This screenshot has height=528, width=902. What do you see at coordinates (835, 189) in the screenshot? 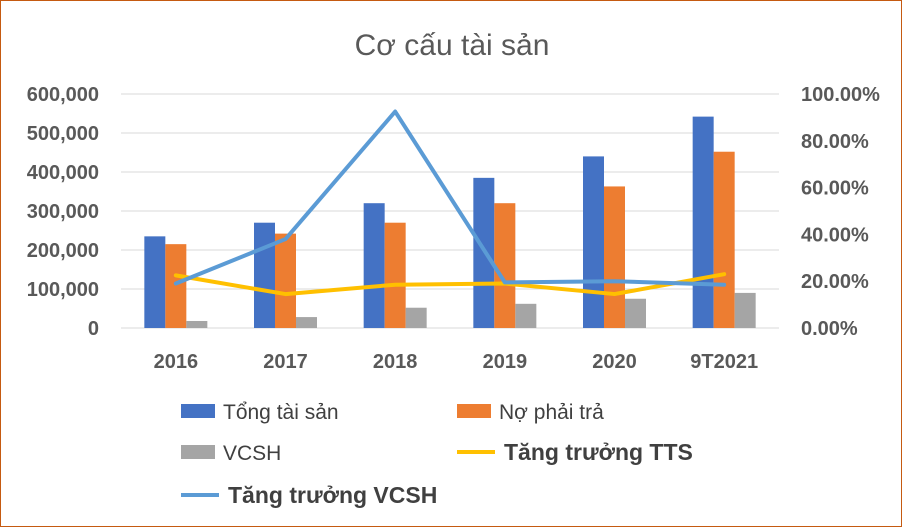
I see `y-right-tick-label: 60.00%` at bounding box center [835, 189].